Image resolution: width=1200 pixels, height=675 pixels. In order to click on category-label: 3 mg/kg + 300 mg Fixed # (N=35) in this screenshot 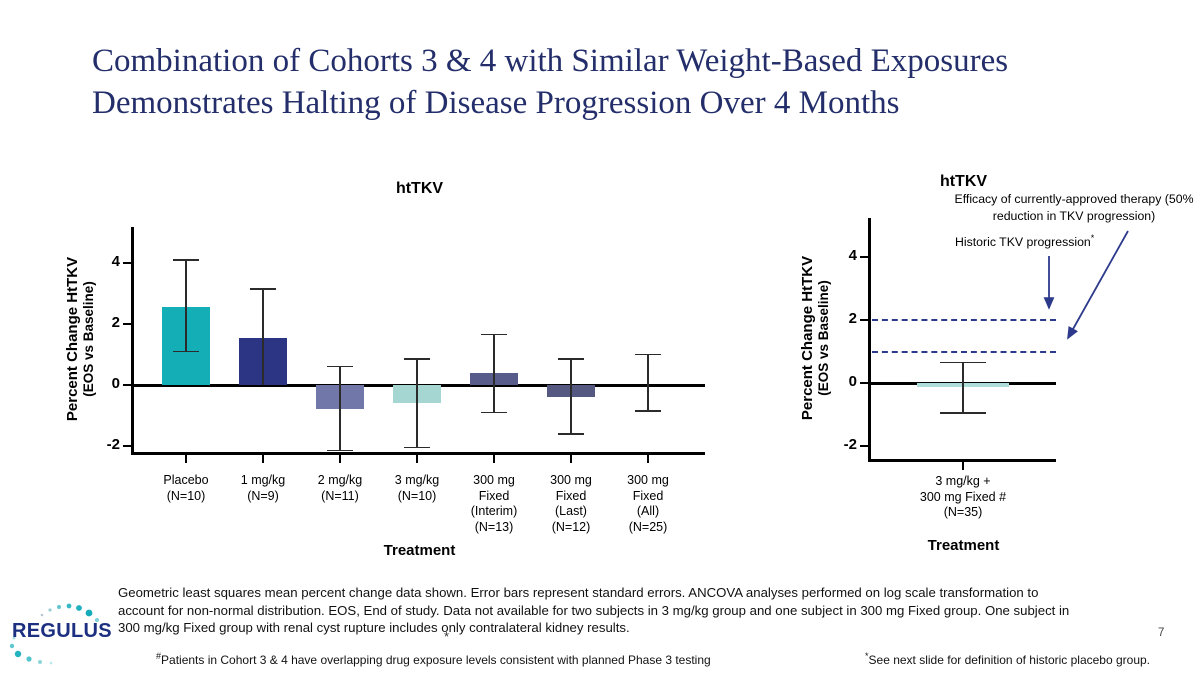, I will do `click(963, 496)`.